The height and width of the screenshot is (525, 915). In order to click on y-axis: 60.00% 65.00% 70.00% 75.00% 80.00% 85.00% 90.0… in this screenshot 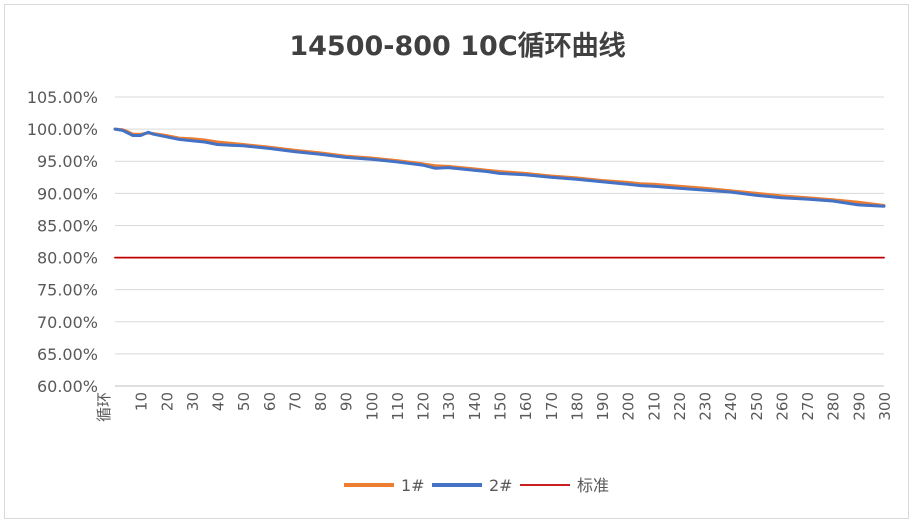, I will do `click(62, 242)`.